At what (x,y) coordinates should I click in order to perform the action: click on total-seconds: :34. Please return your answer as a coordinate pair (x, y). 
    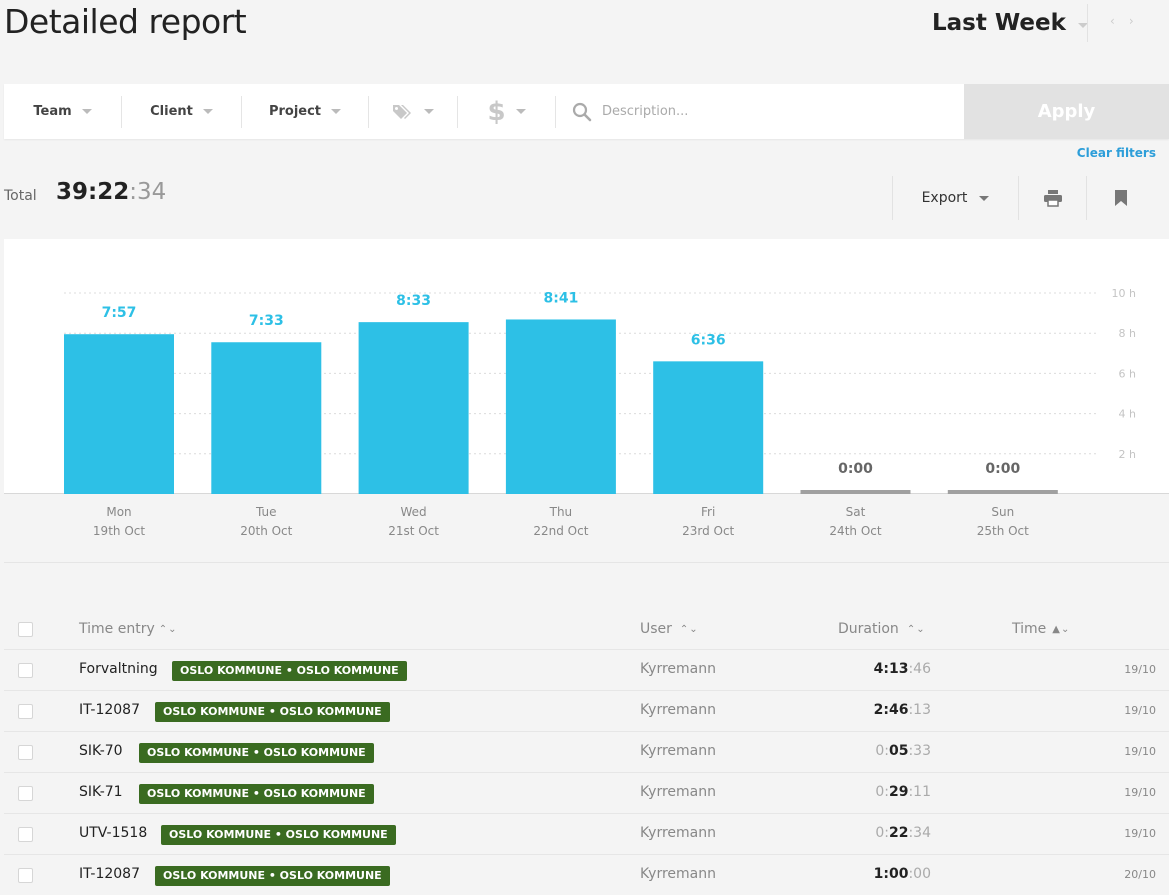
    Looking at the image, I should click on (148, 192).